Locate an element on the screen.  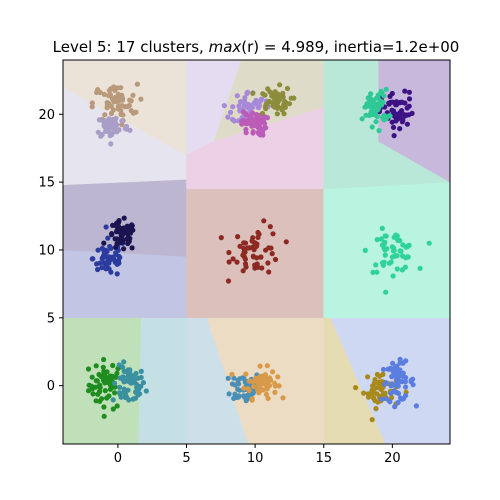
y-axis: 0 5 10 15 20 is located at coordinates (50, 251).